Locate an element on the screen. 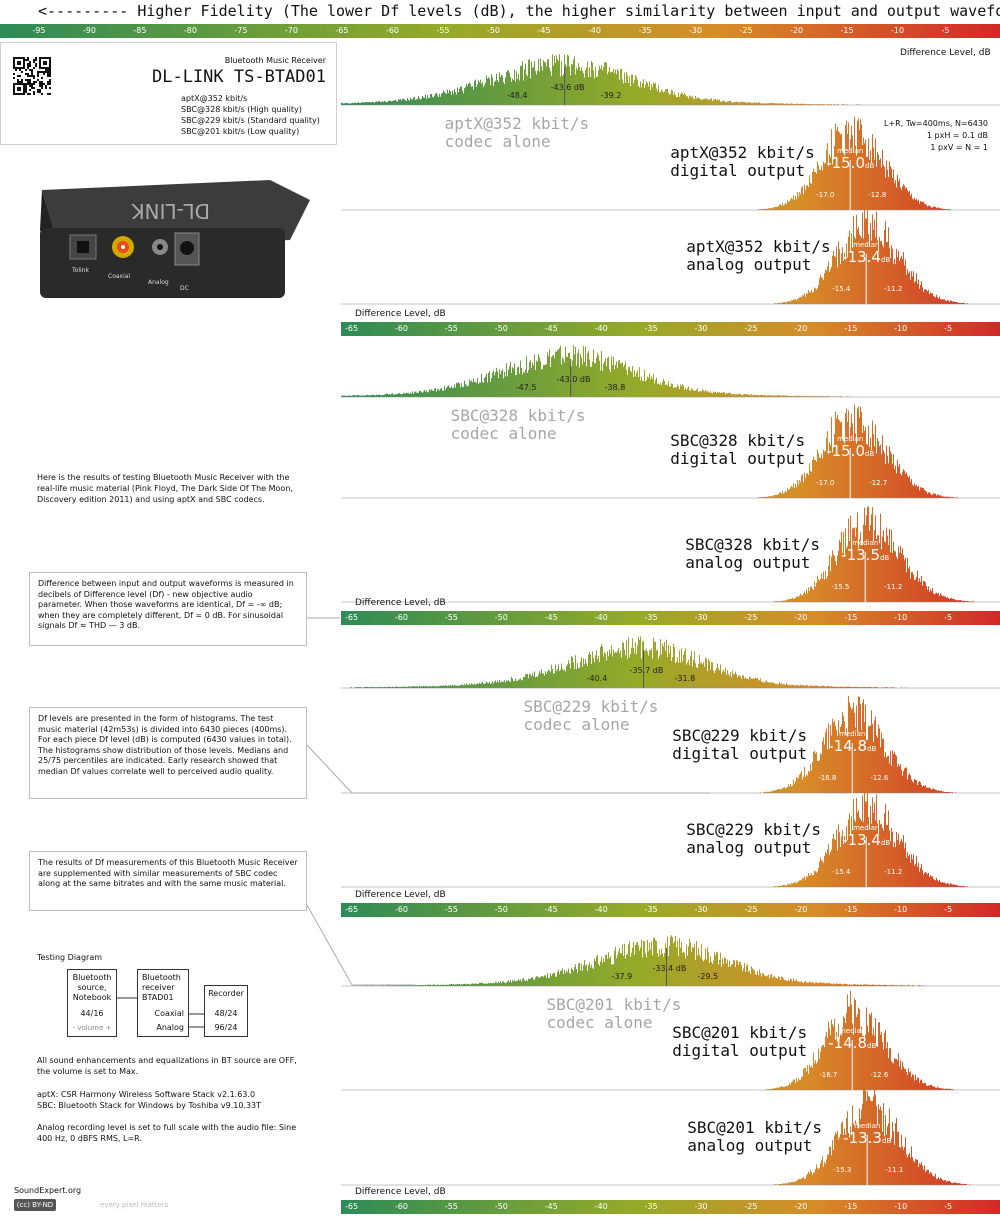  percentile-75-label: -39.2 is located at coordinates (611, 95).